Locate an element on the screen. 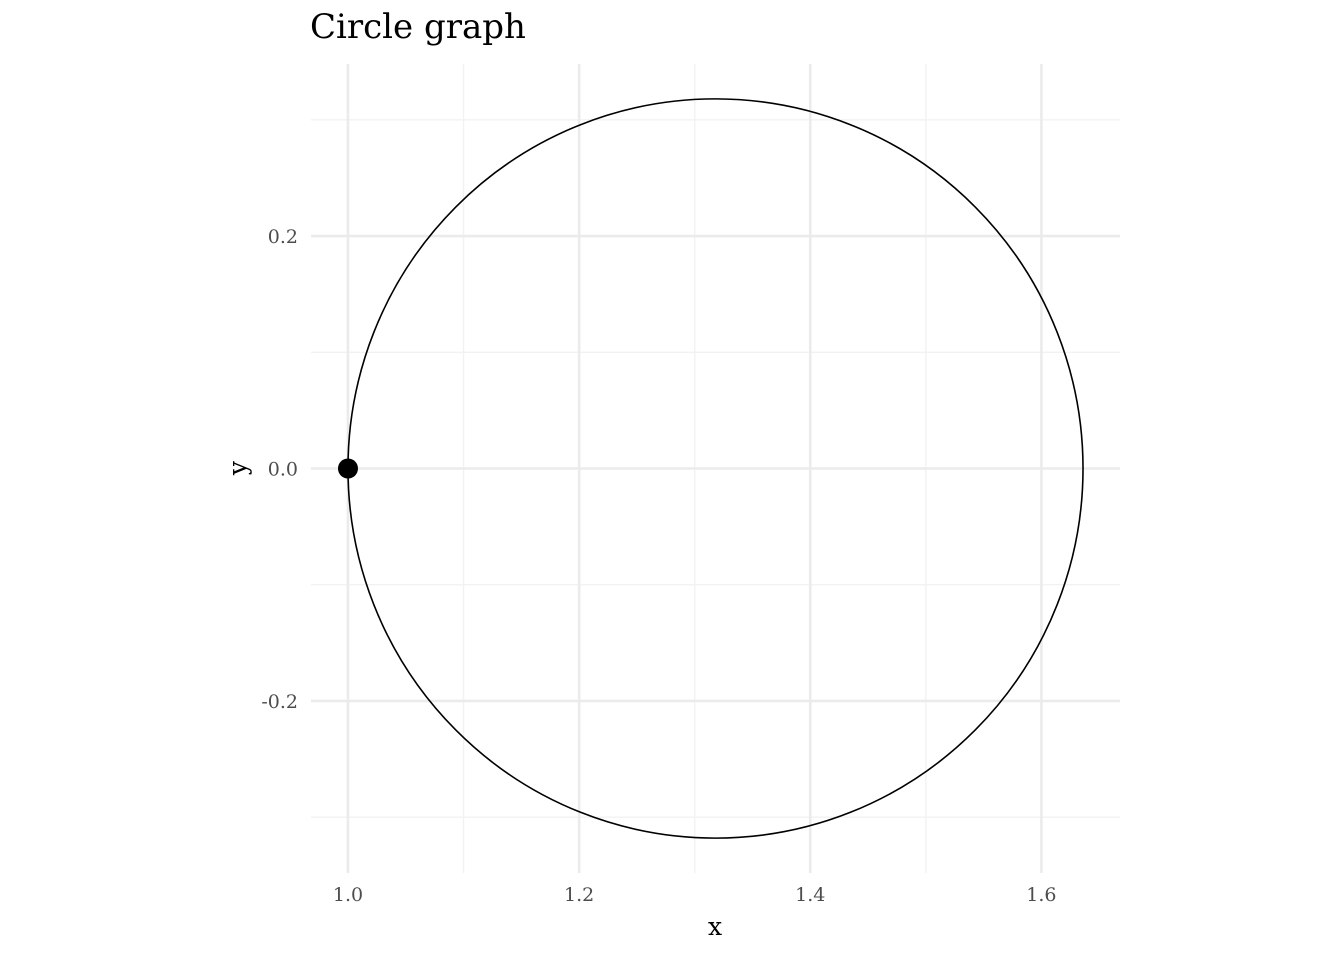 The image size is (1344, 960). x-tick-label: 1.6 is located at coordinates (1041, 895).